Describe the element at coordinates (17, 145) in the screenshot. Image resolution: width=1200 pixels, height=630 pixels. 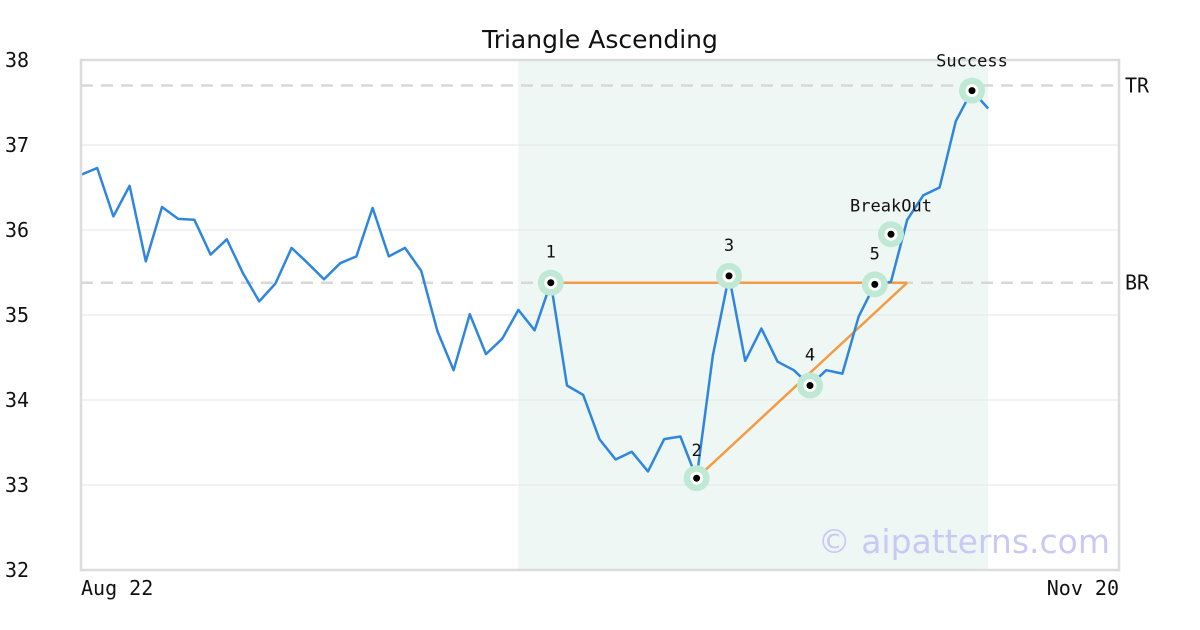
I see `y-tick-label: 37` at that location.